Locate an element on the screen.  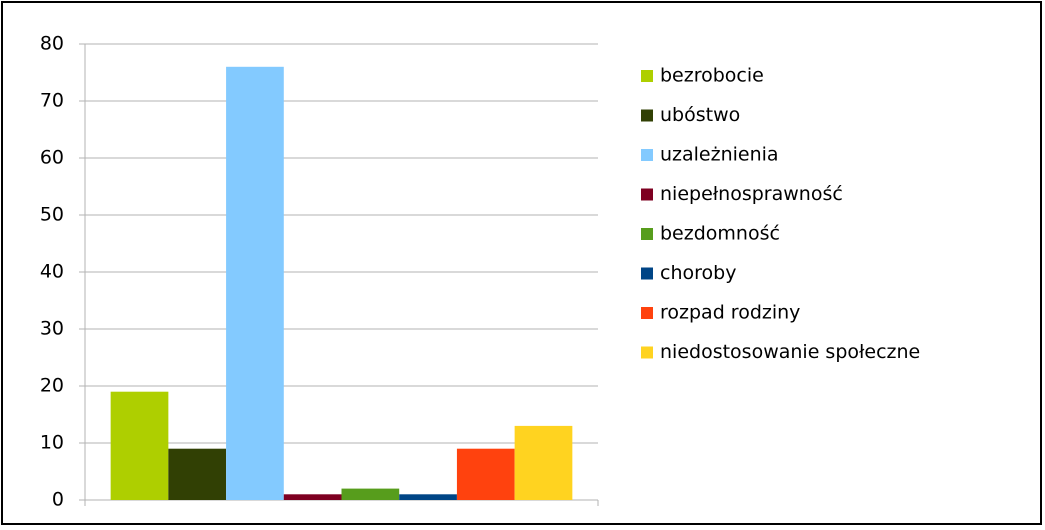
y-tick-label: 10 is located at coordinates (52, 443).